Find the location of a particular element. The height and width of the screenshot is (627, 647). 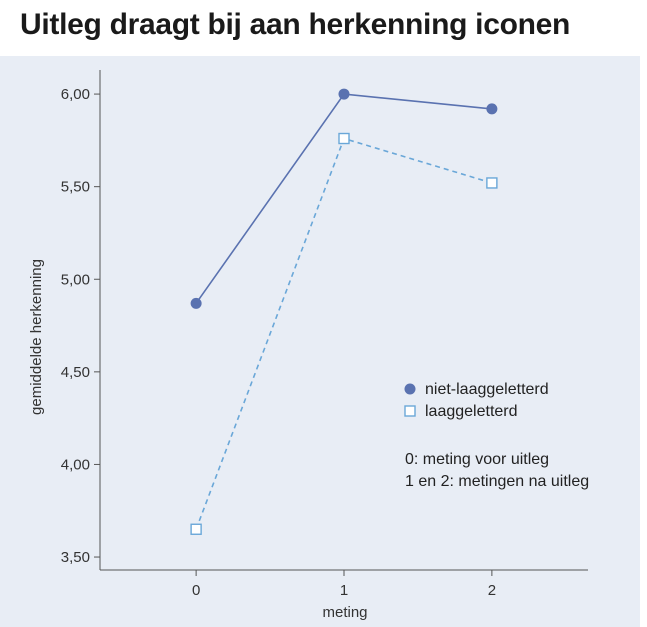

y-tick-label: 6,00 is located at coordinates (75, 94).